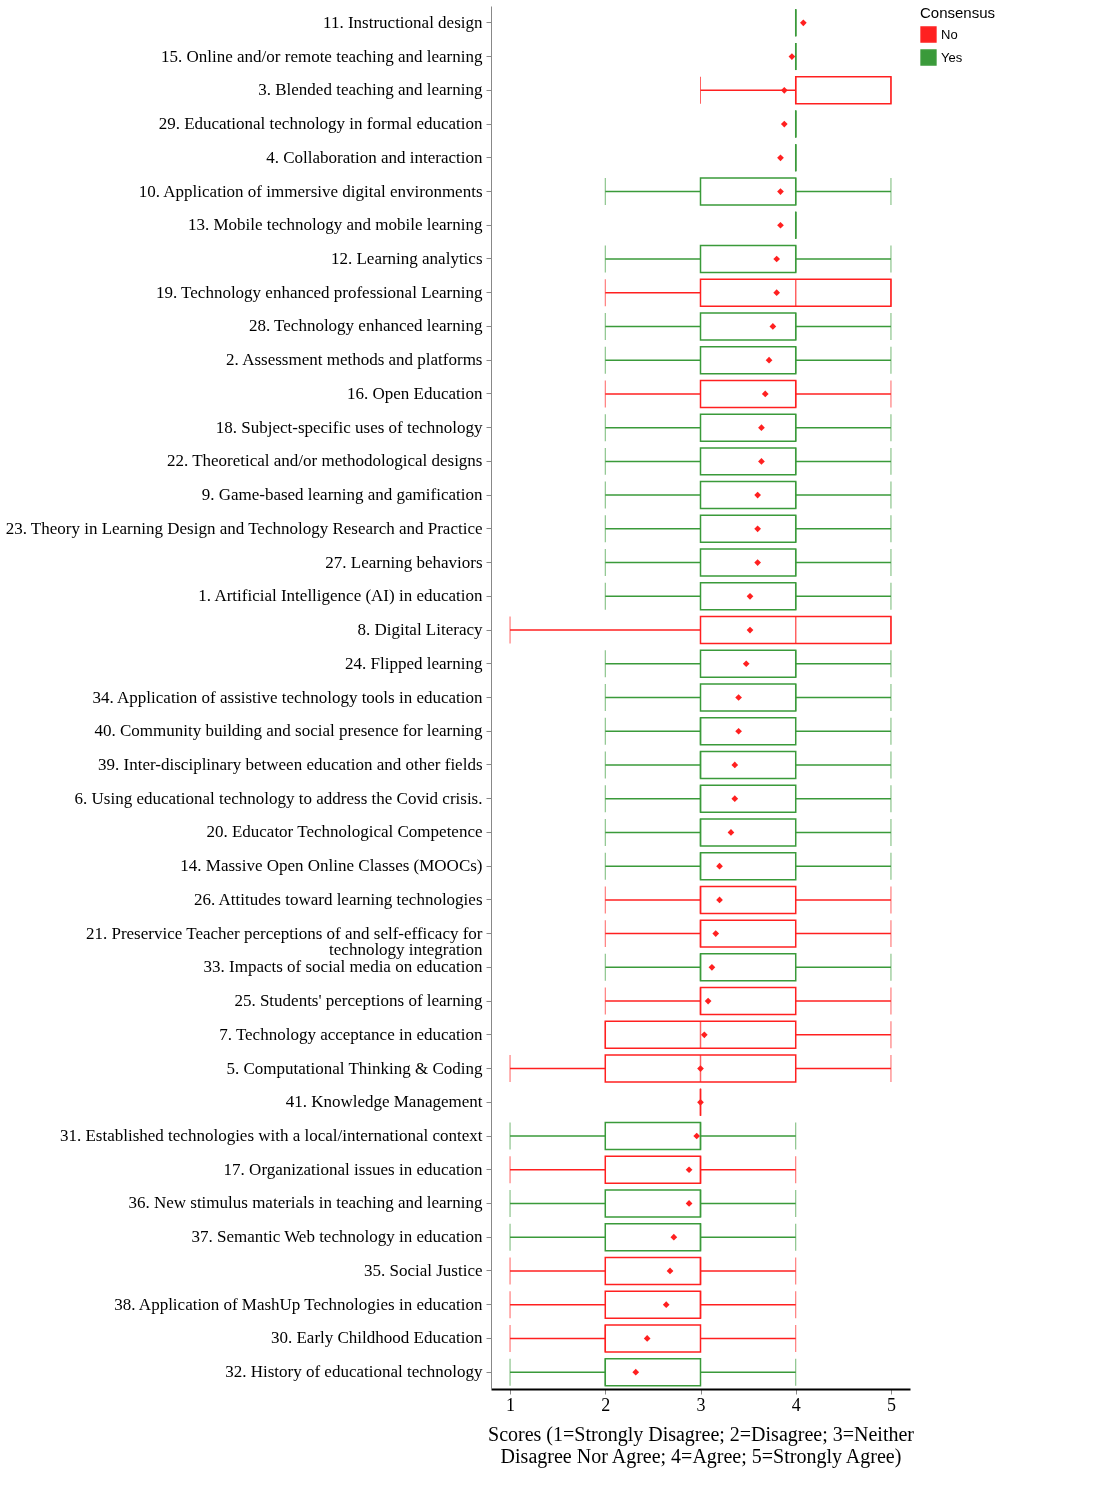  I want to click on x-tick-label: 1, so click(511, 1404).